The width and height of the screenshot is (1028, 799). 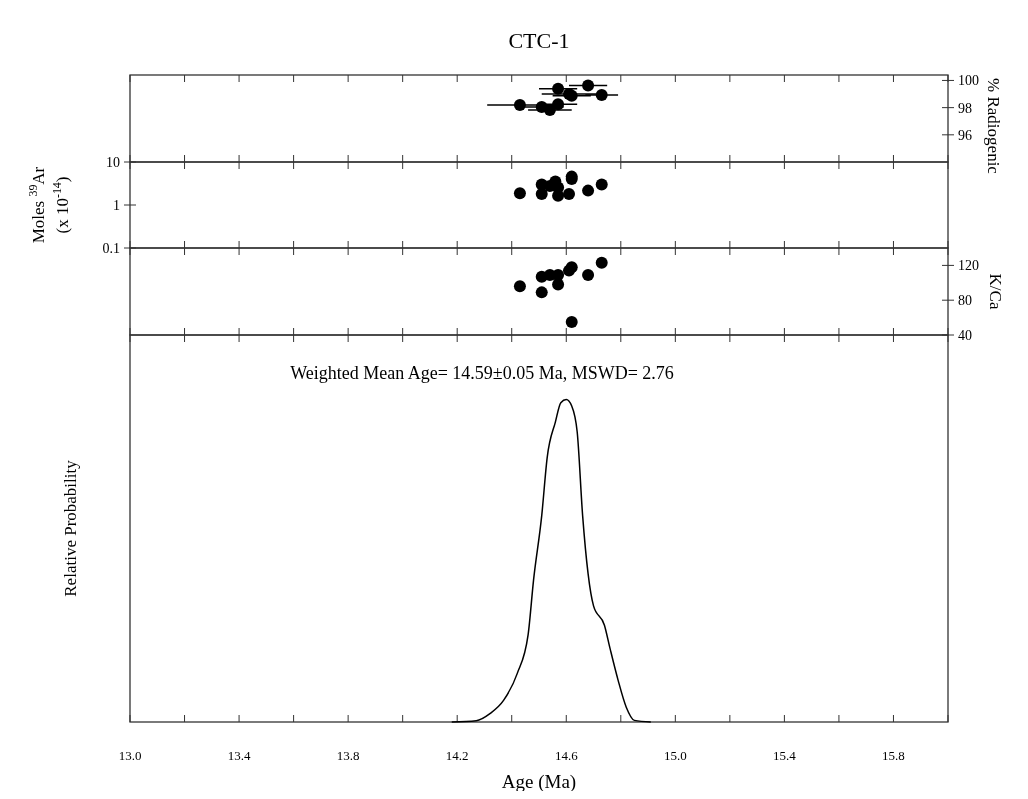 What do you see at coordinates (130, 755) in the screenshot?
I see `x-tick-label: 13.0` at bounding box center [130, 755].